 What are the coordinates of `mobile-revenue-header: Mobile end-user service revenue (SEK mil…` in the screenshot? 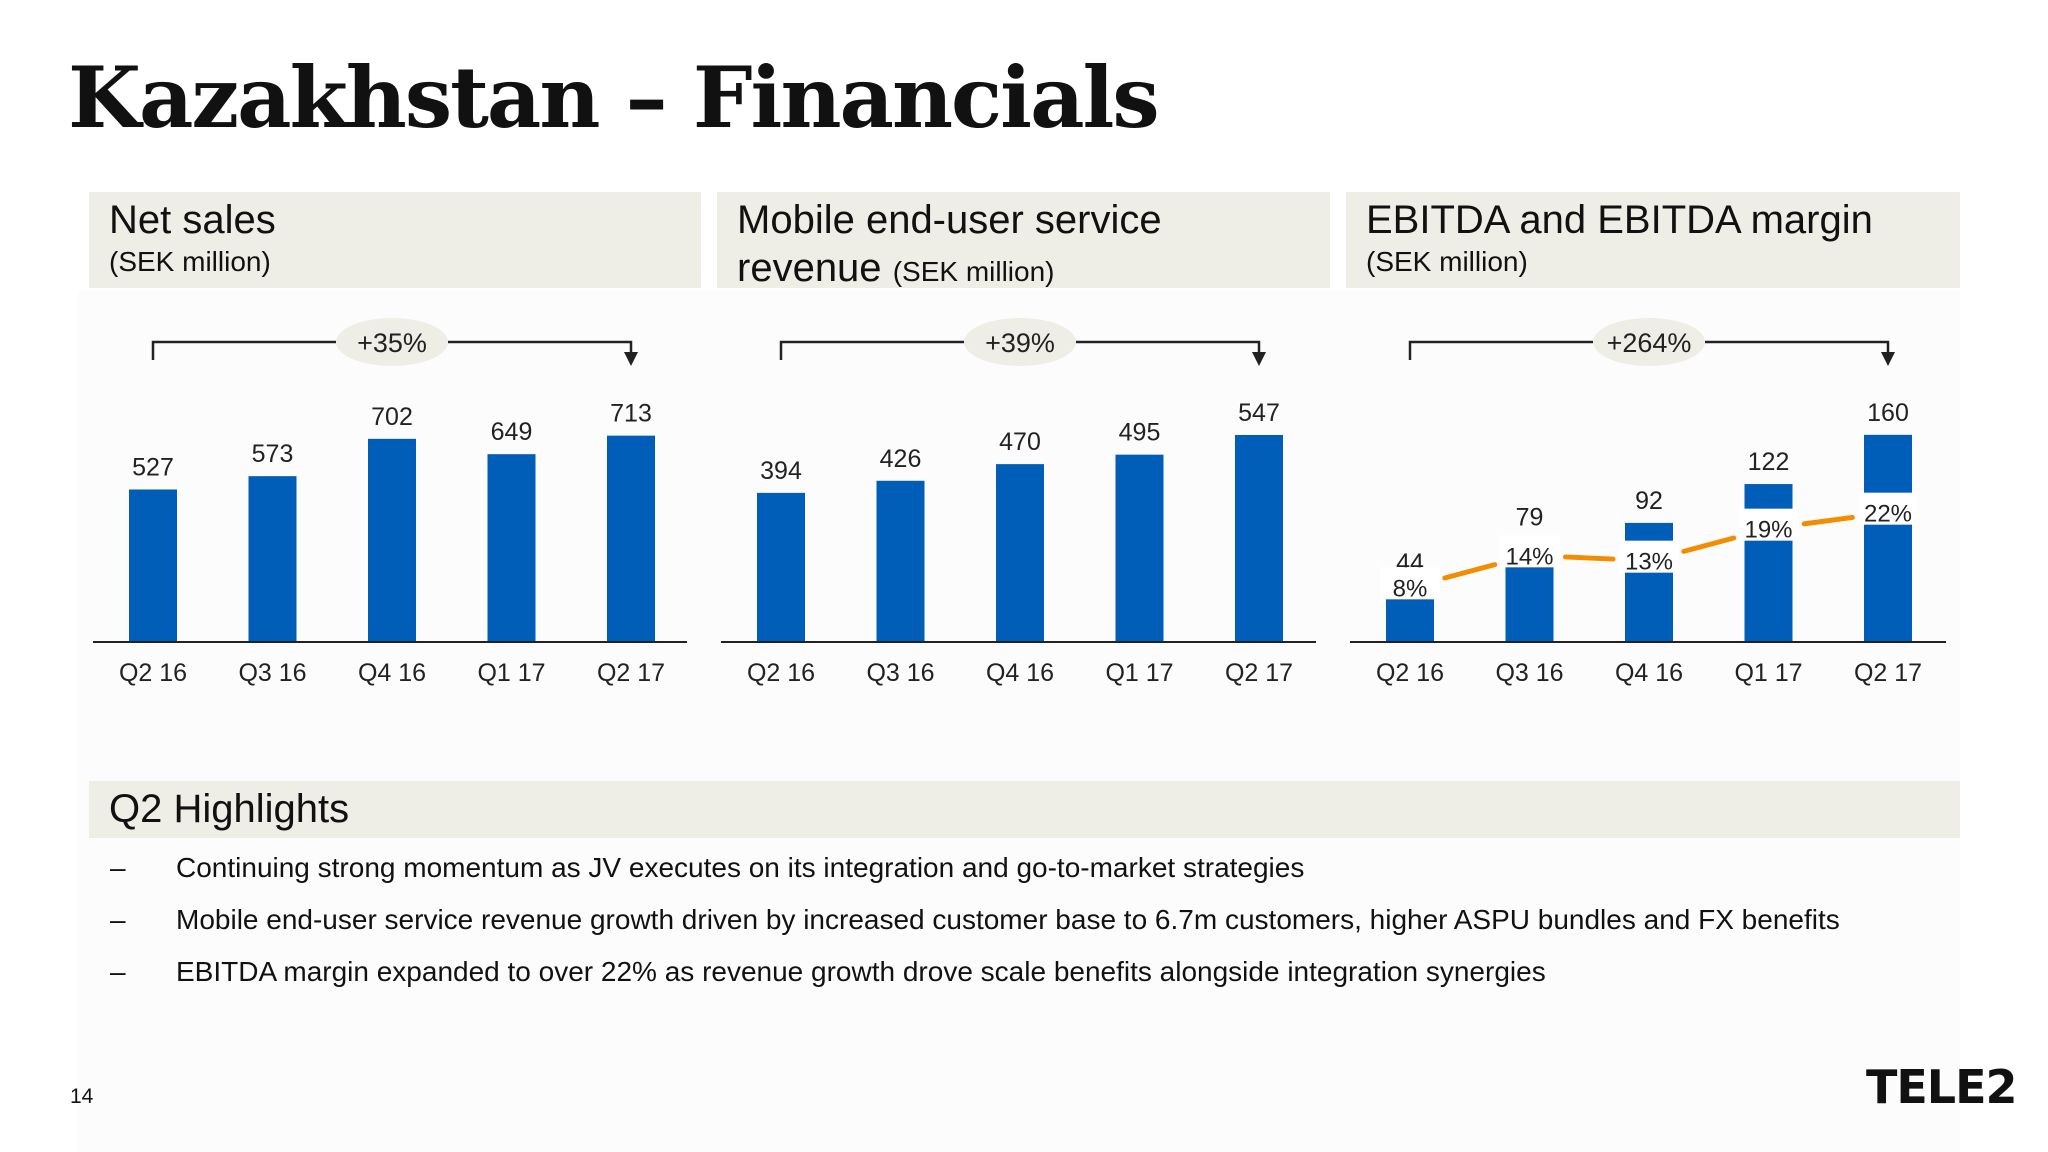 It's located at (1023, 241).